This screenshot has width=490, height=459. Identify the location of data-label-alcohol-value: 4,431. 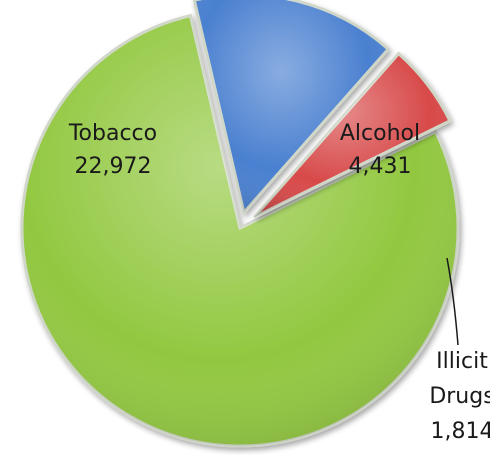
(380, 166).